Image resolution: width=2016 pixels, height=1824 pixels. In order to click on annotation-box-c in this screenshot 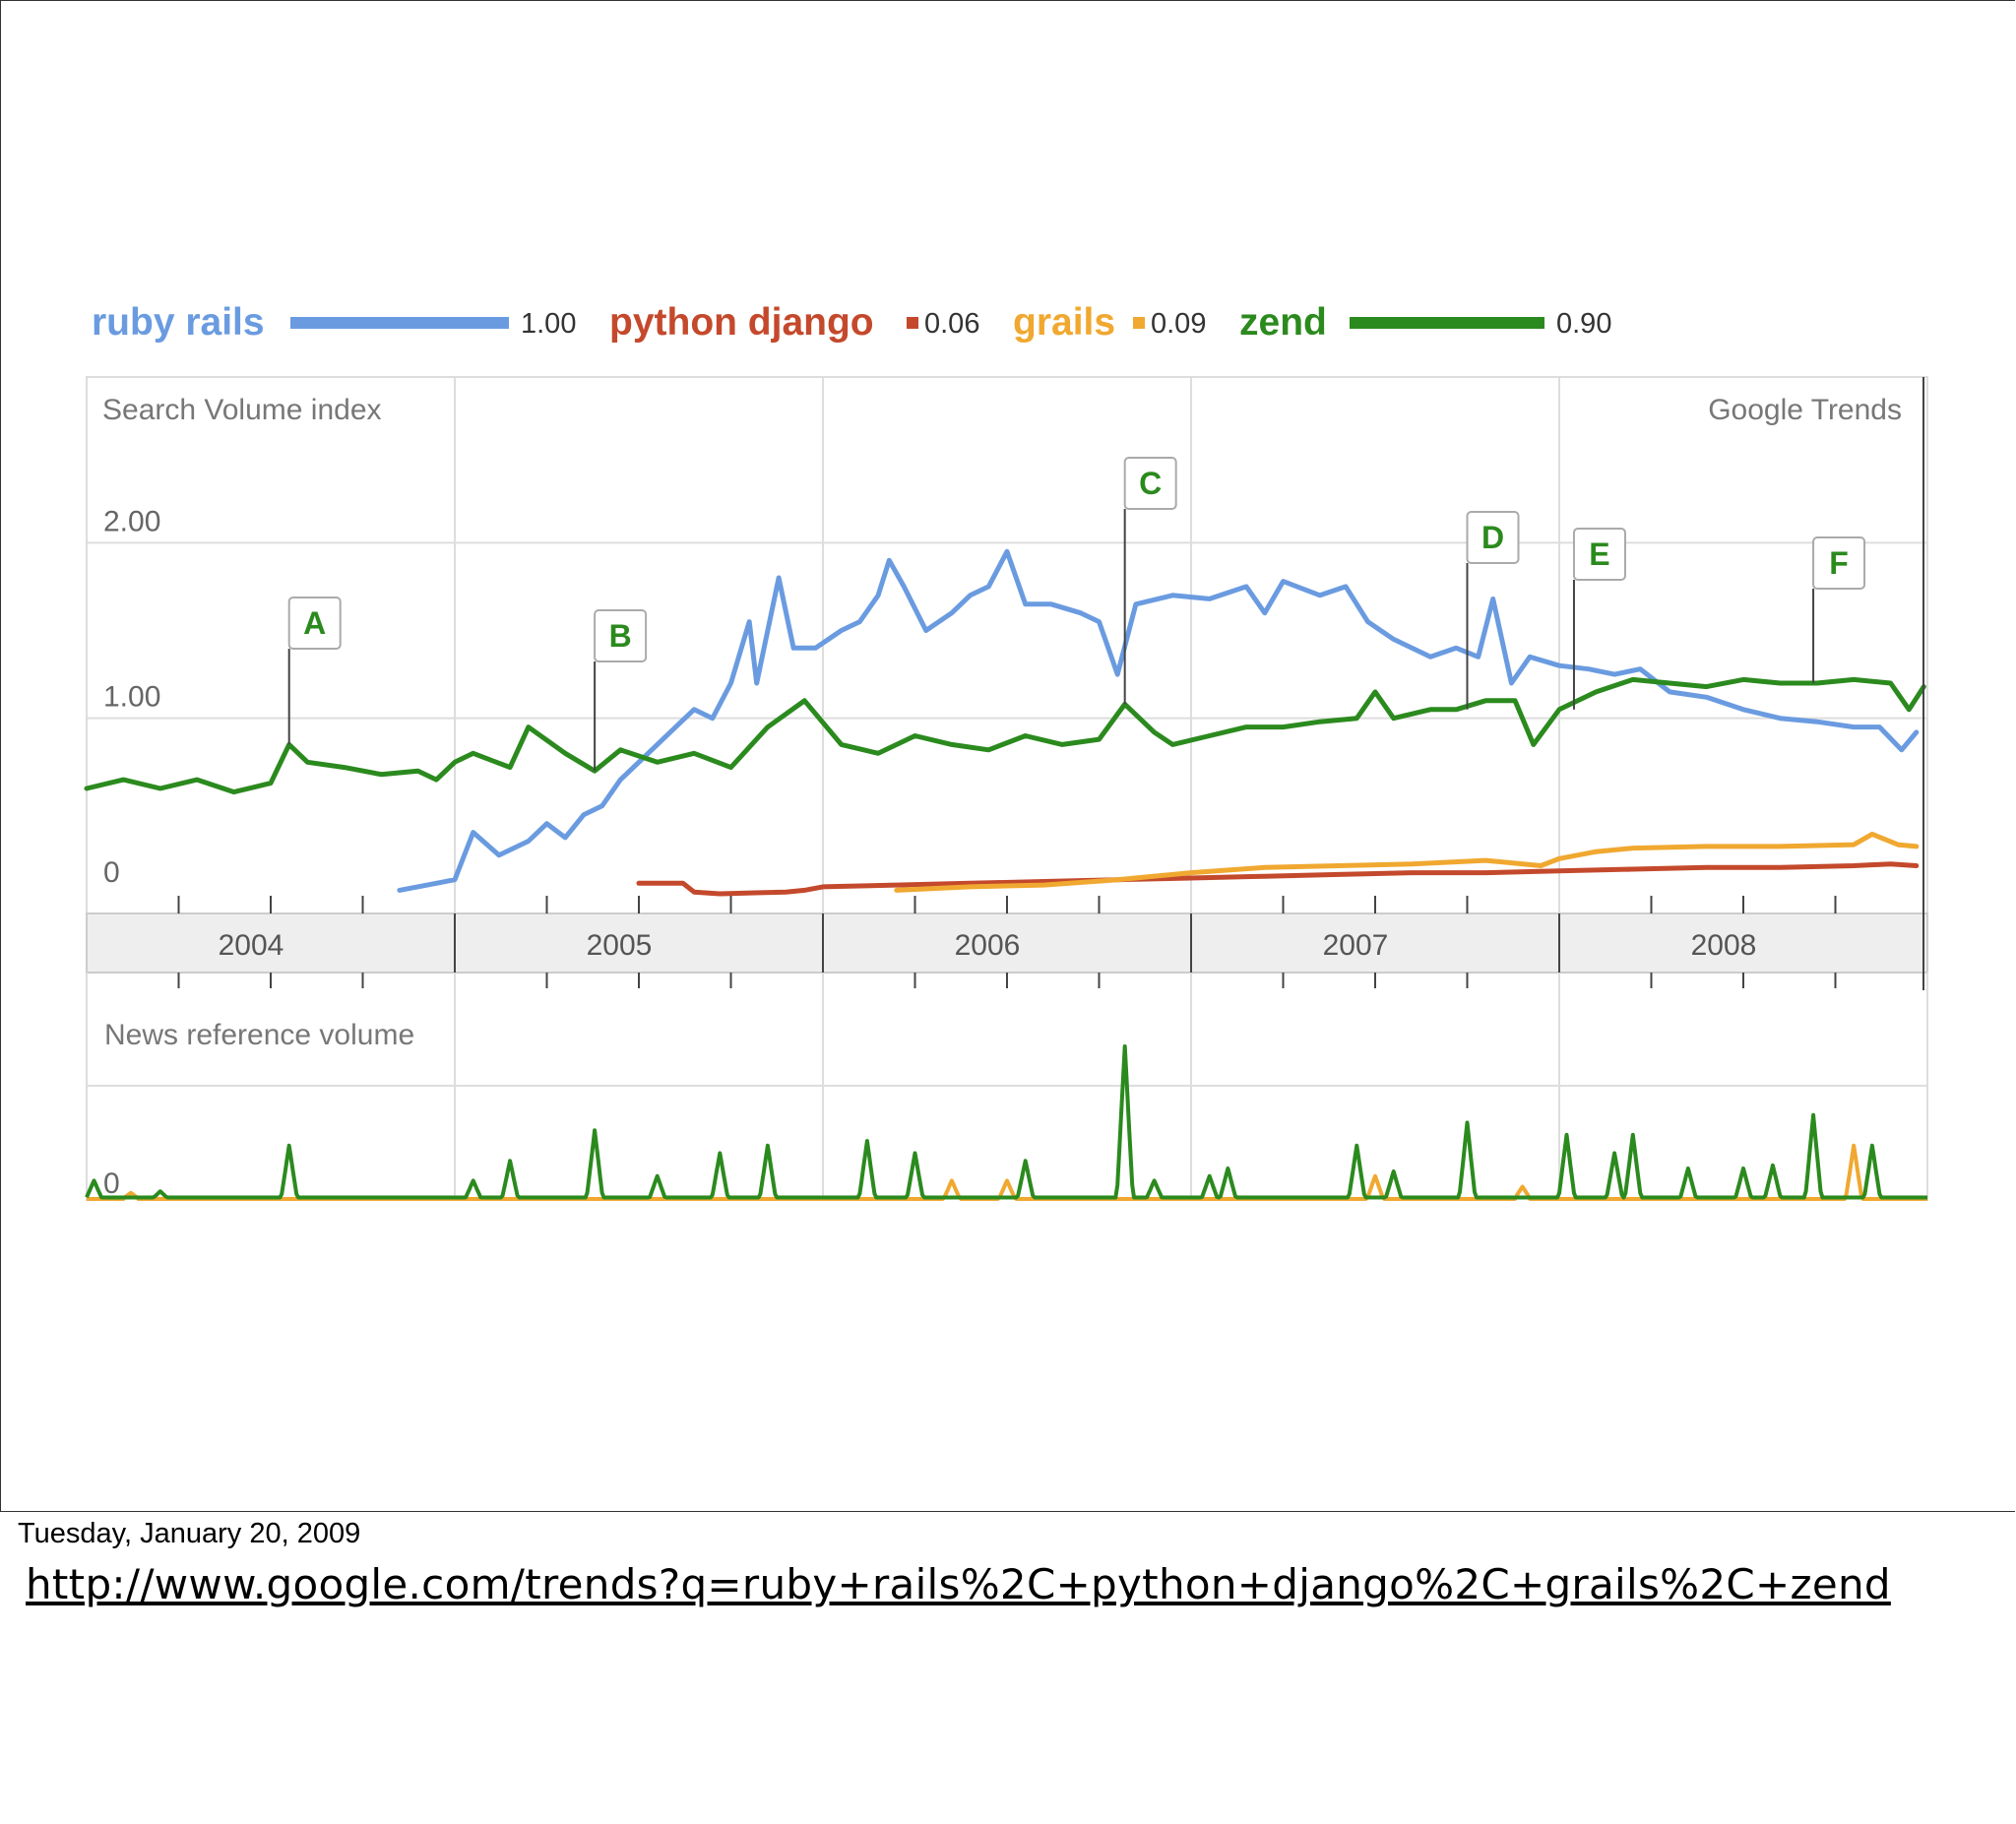, I will do `click(1150, 483)`.